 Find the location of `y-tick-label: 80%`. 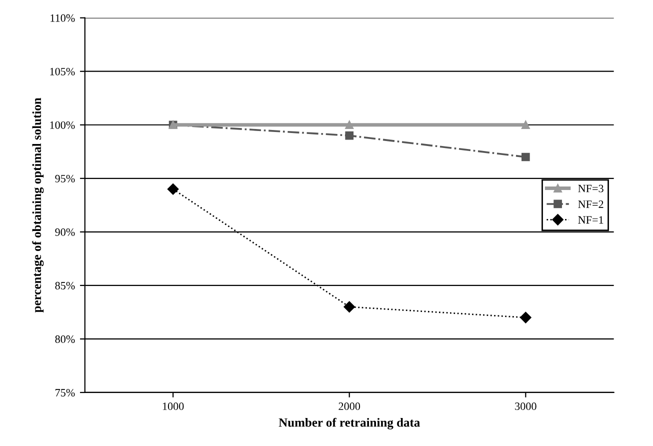

y-tick-label: 80% is located at coordinates (65, 339).